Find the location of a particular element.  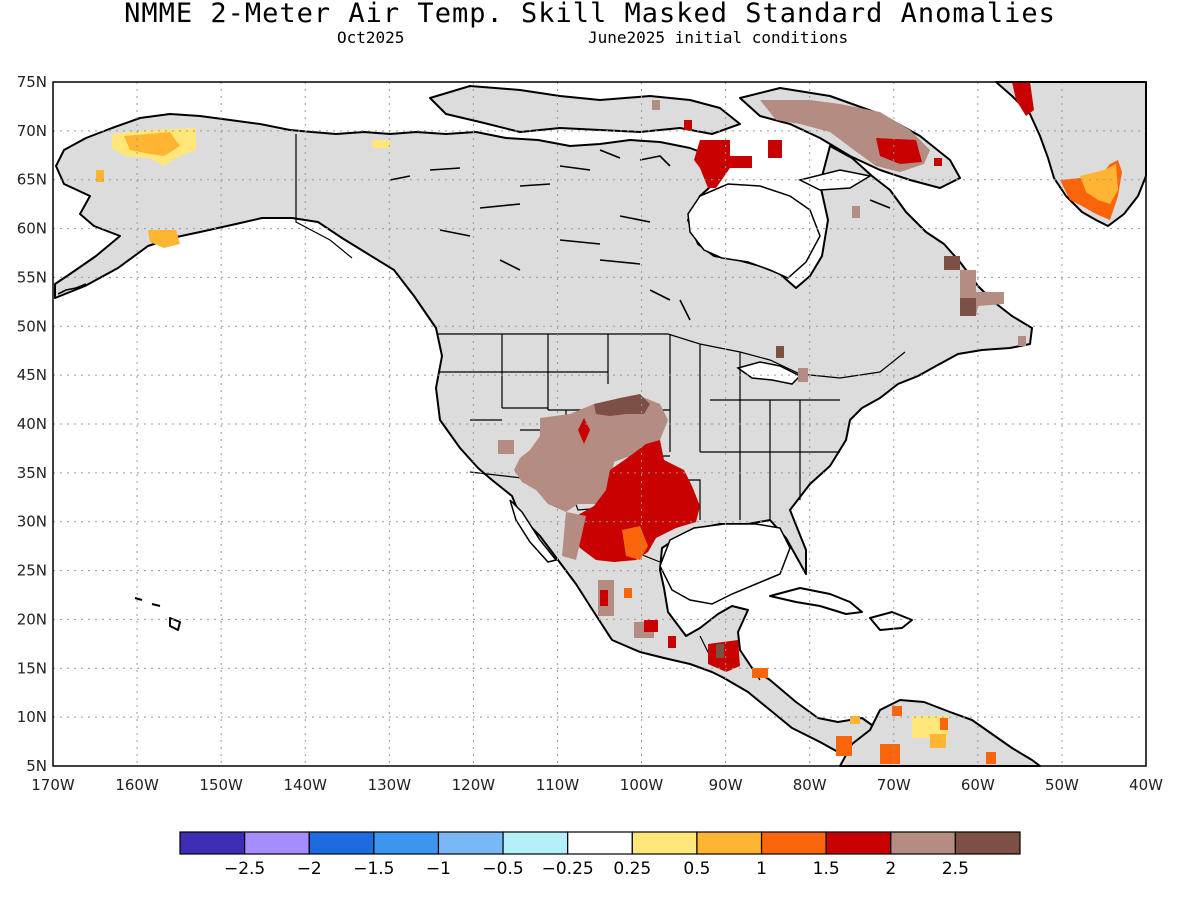

lat-tick-label: 45N is located at coordinates (32, 375).